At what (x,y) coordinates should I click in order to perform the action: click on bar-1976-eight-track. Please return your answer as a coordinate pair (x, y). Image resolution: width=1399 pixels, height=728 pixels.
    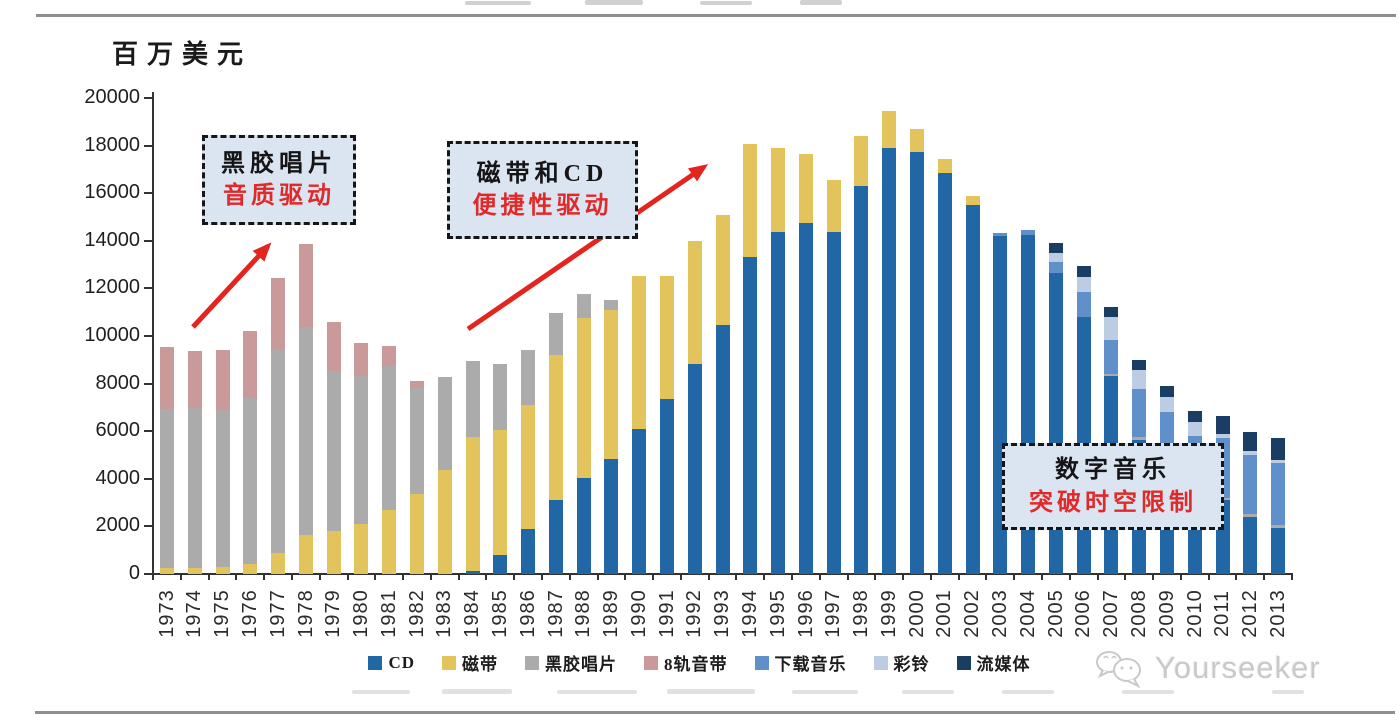
    Looking at the image, I should click on (250, 364).